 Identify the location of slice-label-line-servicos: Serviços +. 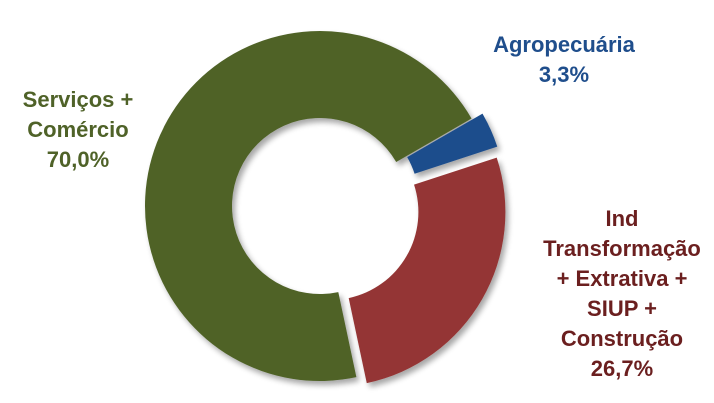
(78, 99).